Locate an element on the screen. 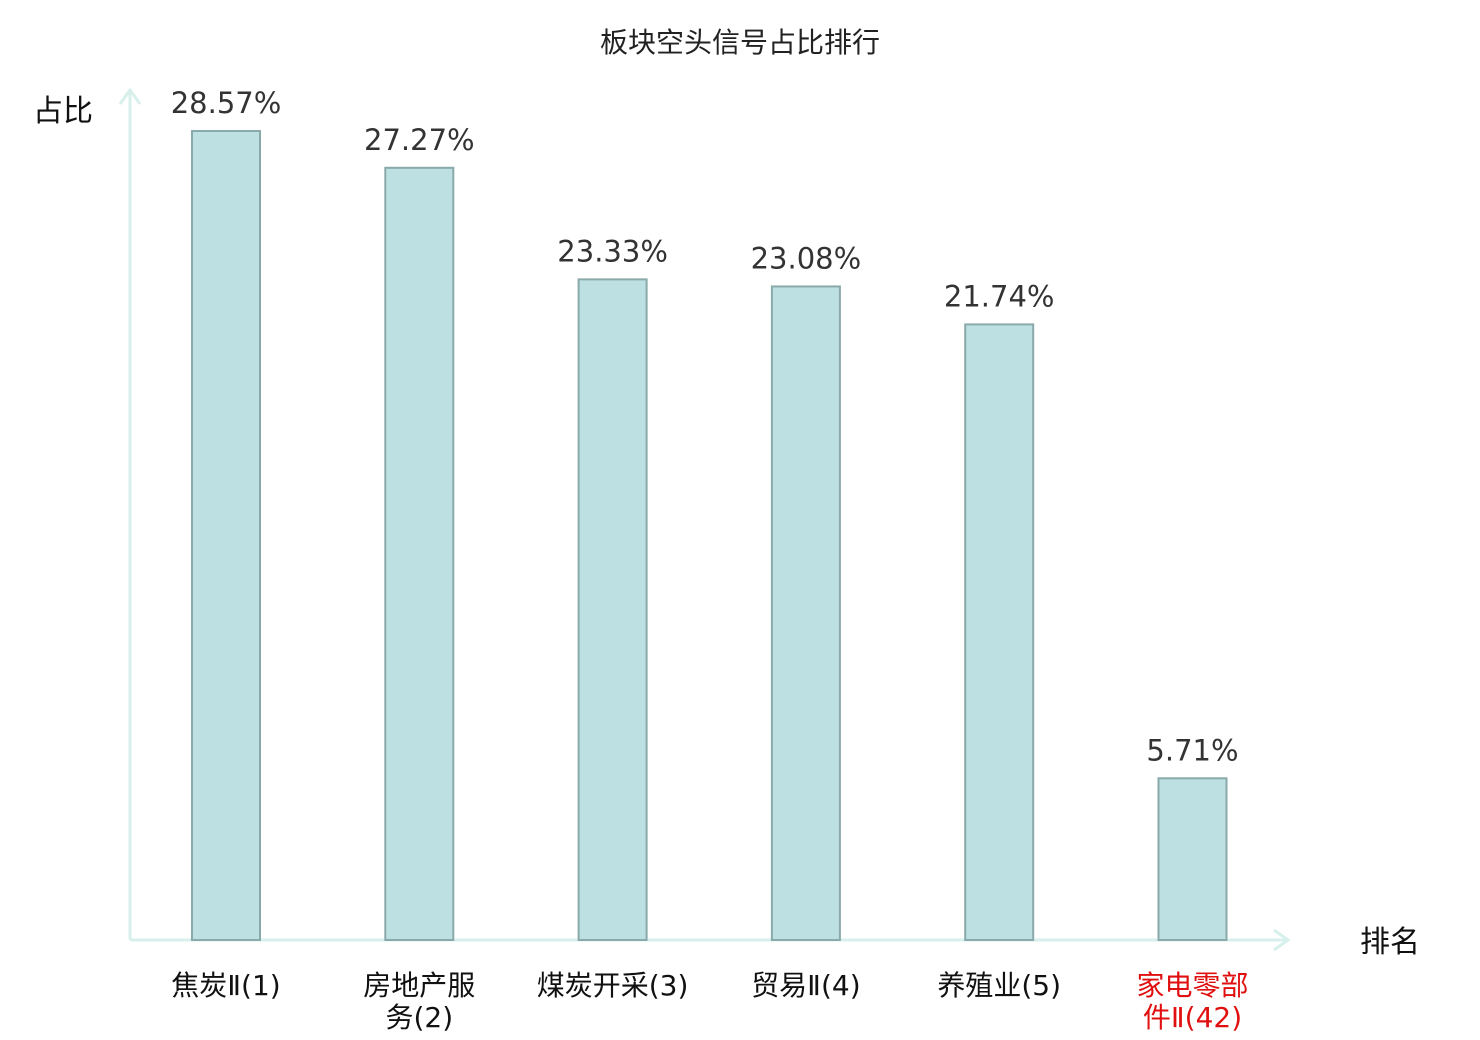  value-label: 28.57% is located at coordinates (226, 103).